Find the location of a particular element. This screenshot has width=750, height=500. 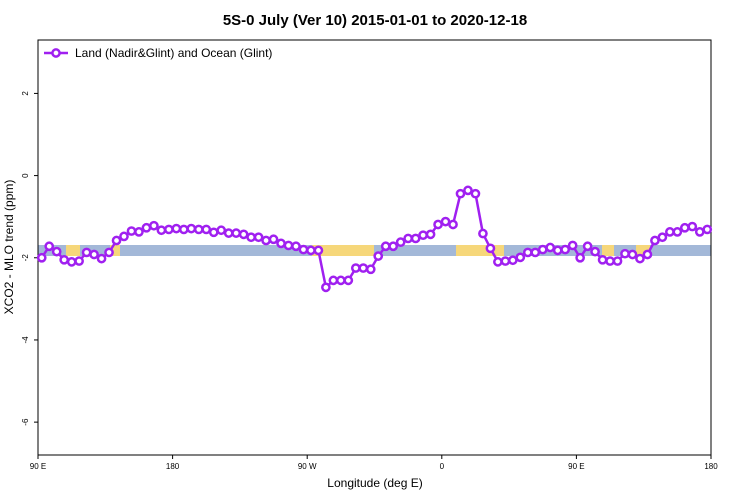

legend-marker is located at coordinates (56, 53).